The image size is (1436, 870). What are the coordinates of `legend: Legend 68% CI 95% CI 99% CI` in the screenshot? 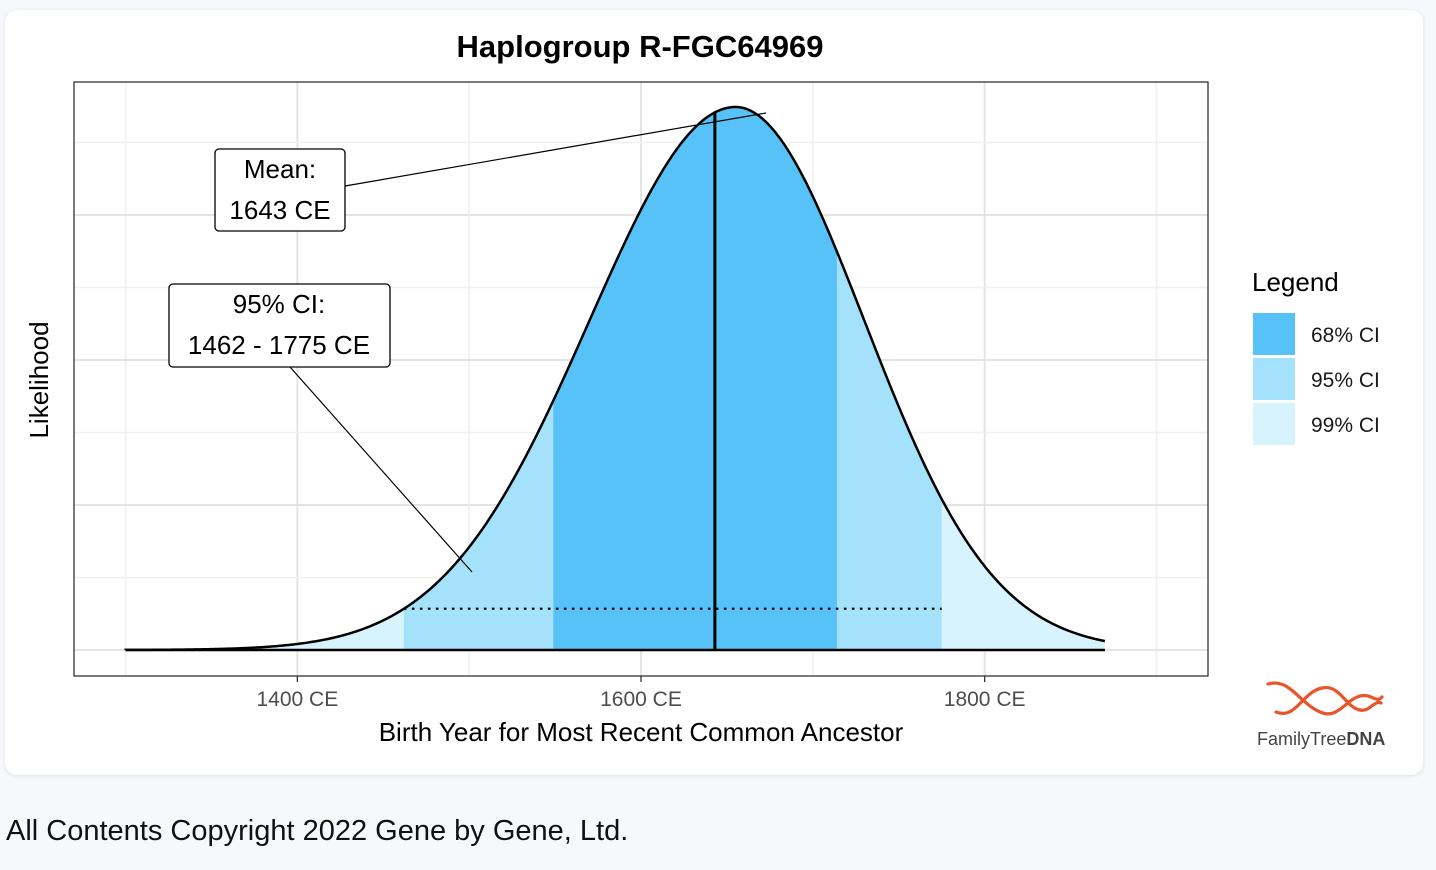 It's located at (1316, 356).